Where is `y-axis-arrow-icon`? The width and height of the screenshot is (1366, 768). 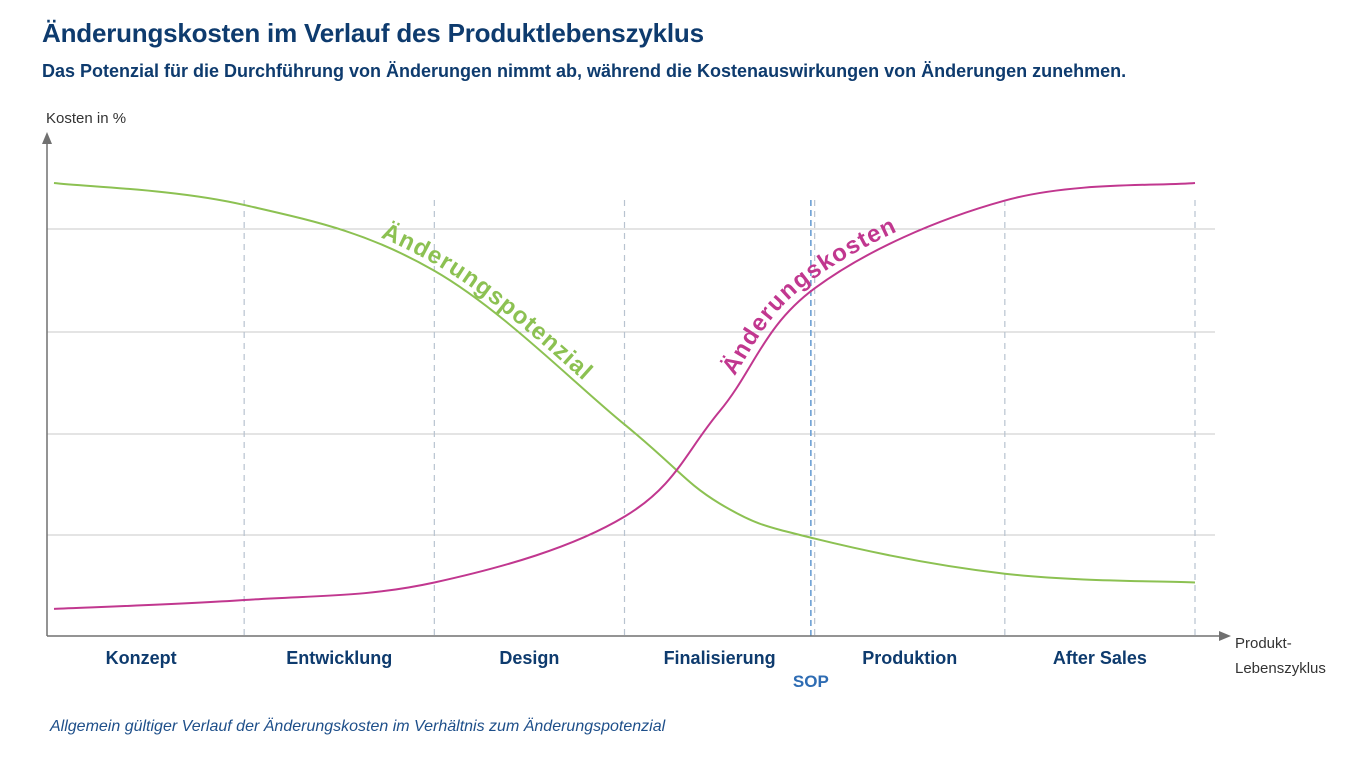 y-axis-arrow-icon is located at coordinates (47, 138).